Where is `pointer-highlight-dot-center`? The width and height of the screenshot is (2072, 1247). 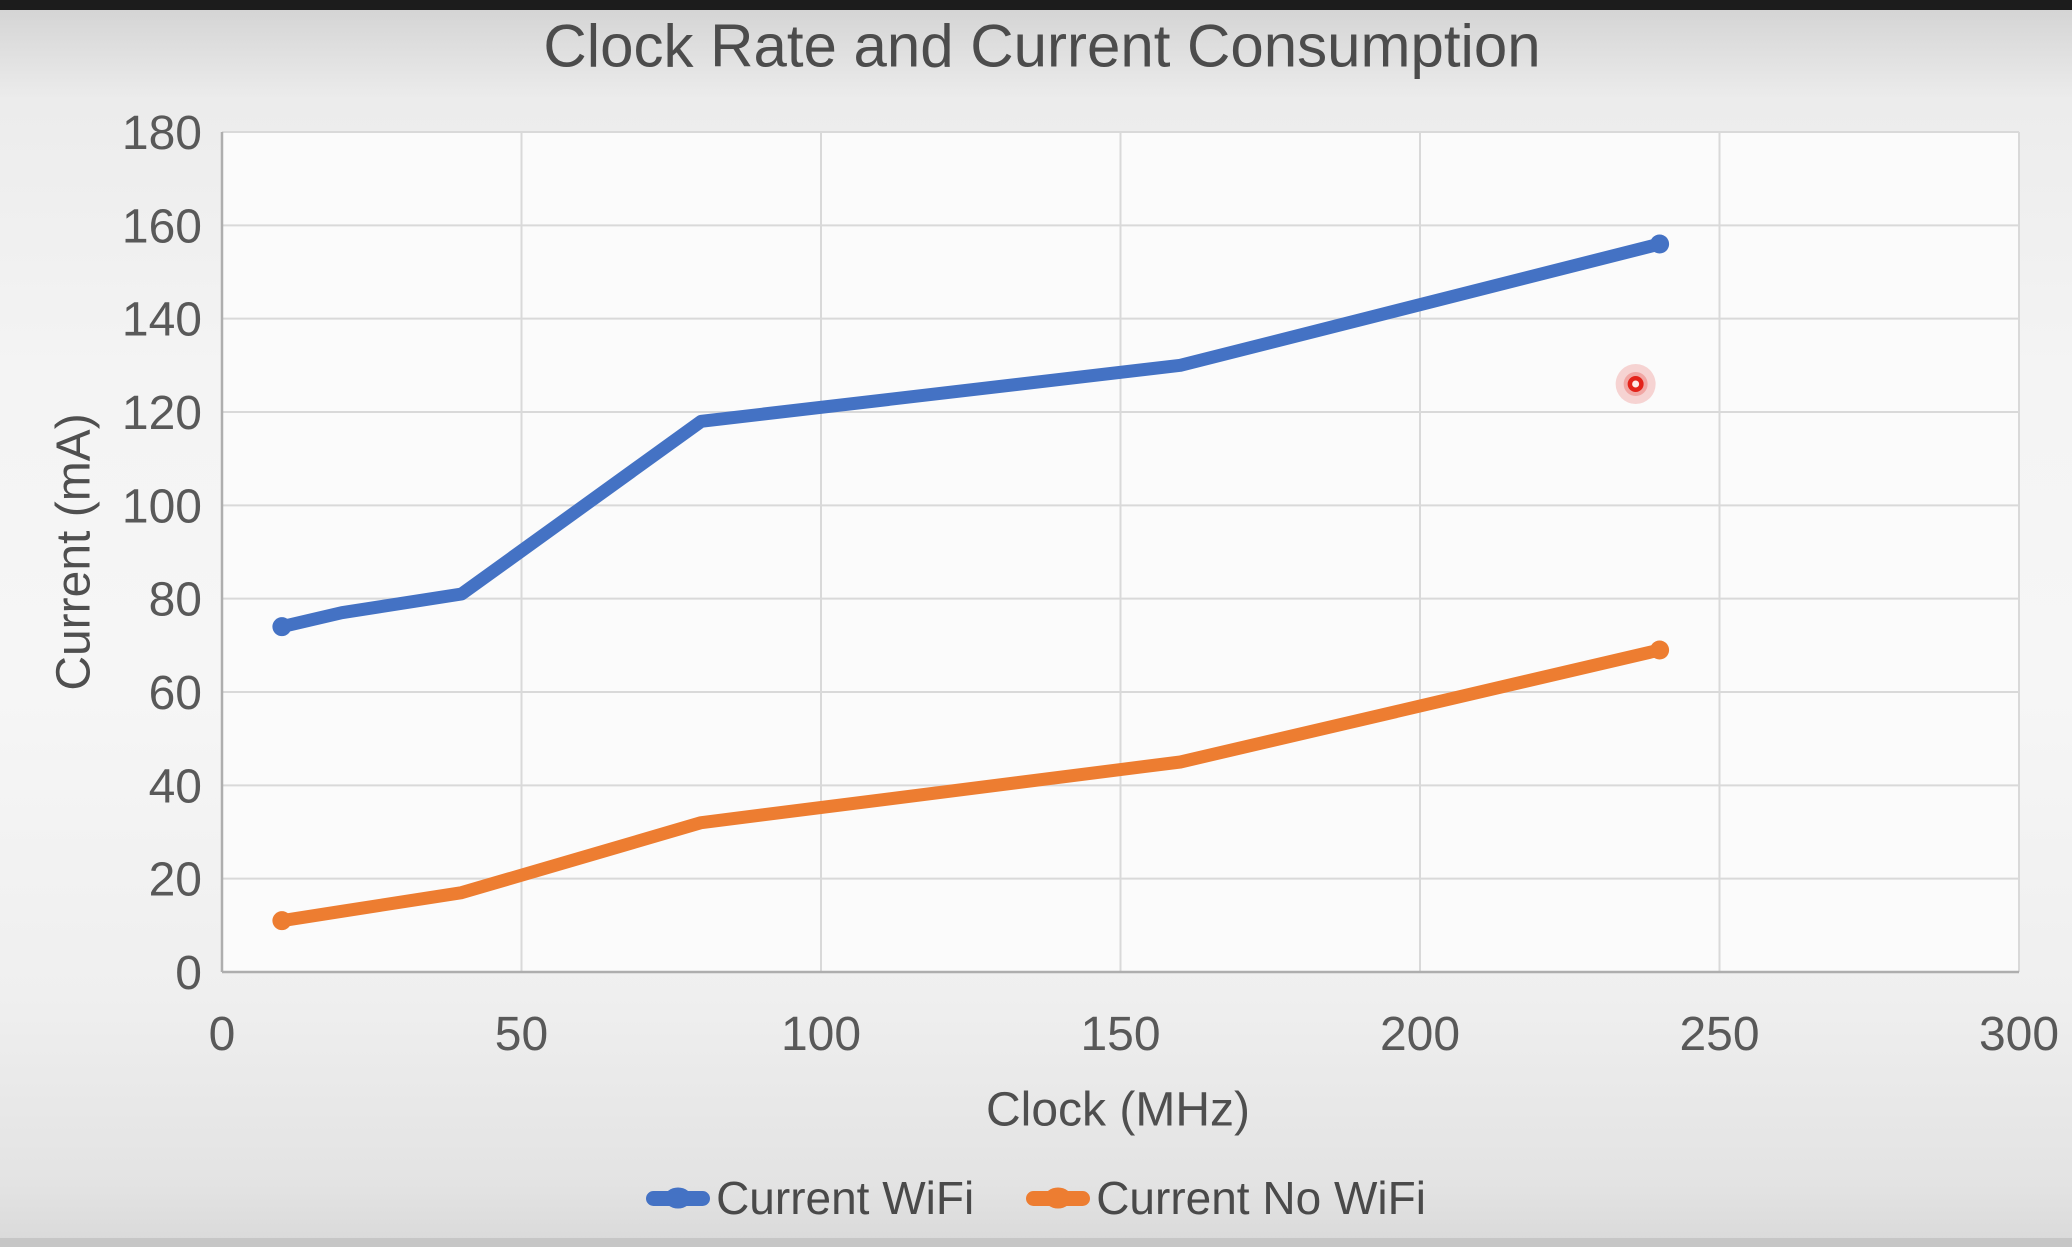
pointer-highlight-dot-center is located at coordinates (1636, 384).